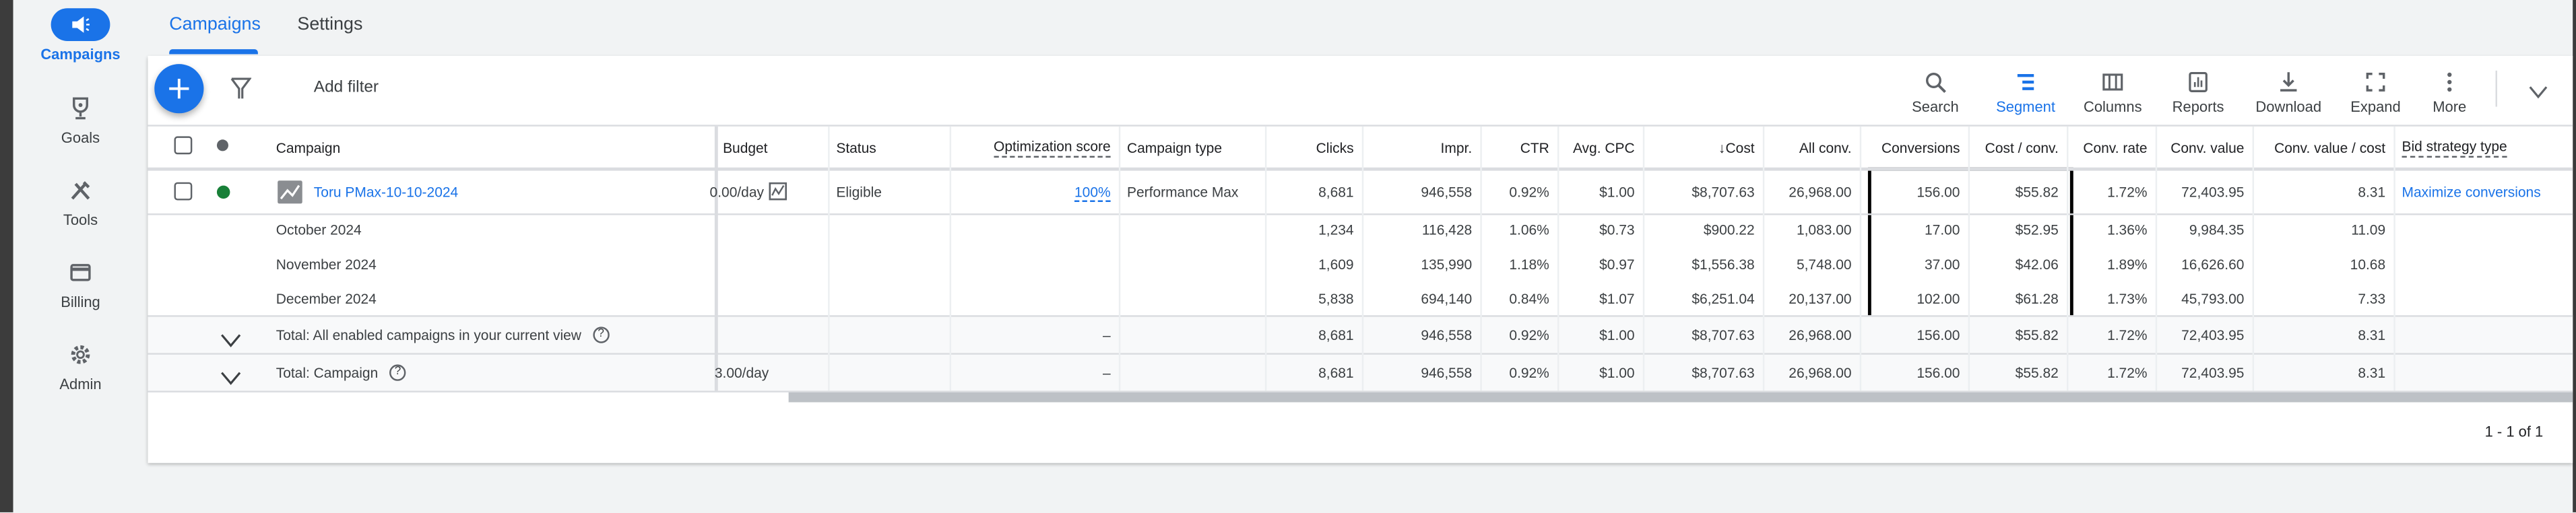 The width and height of the screenshot is (2576, 513). What do you see at coordinates (184, 145) in the screenshot?
I see `select-all-checkbox` at bounding box center [184, 145].